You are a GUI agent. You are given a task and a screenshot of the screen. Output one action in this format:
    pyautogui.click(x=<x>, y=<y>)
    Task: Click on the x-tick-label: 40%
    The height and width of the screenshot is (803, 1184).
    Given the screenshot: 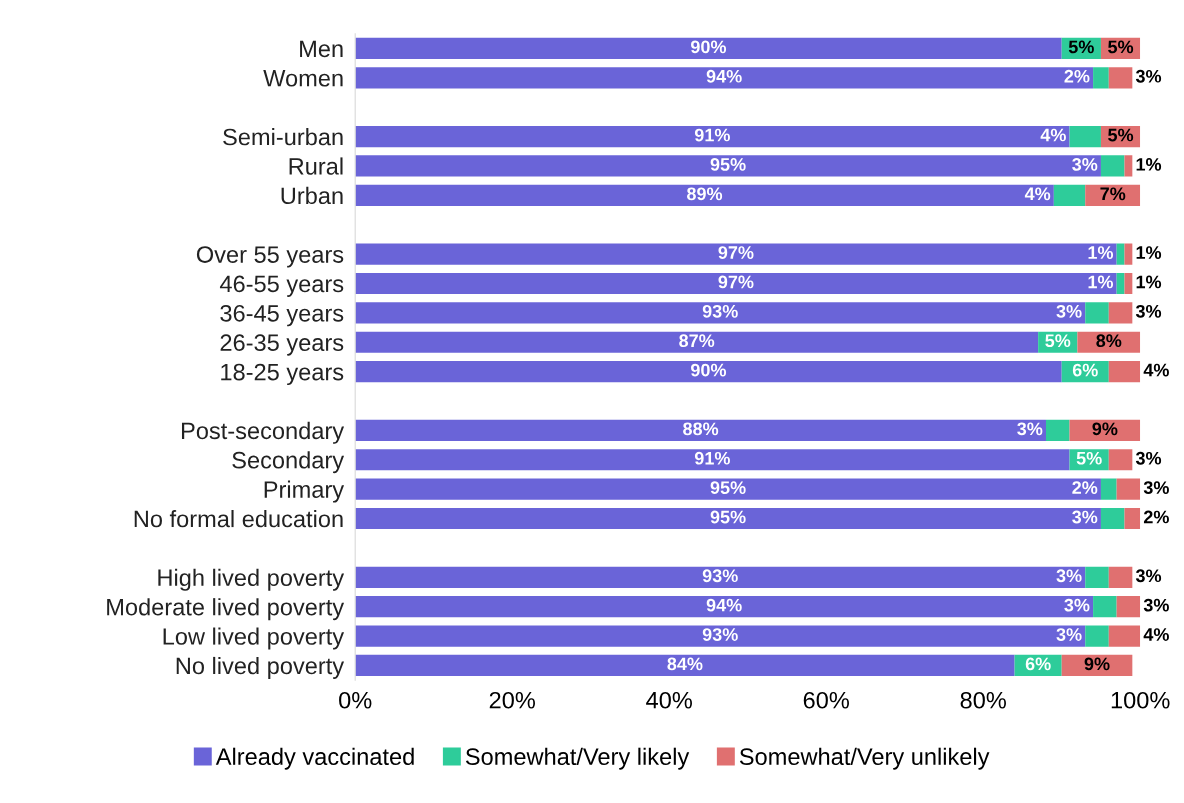 What is the action you would take?
    pyautogui.click(x=669, y=700)
    